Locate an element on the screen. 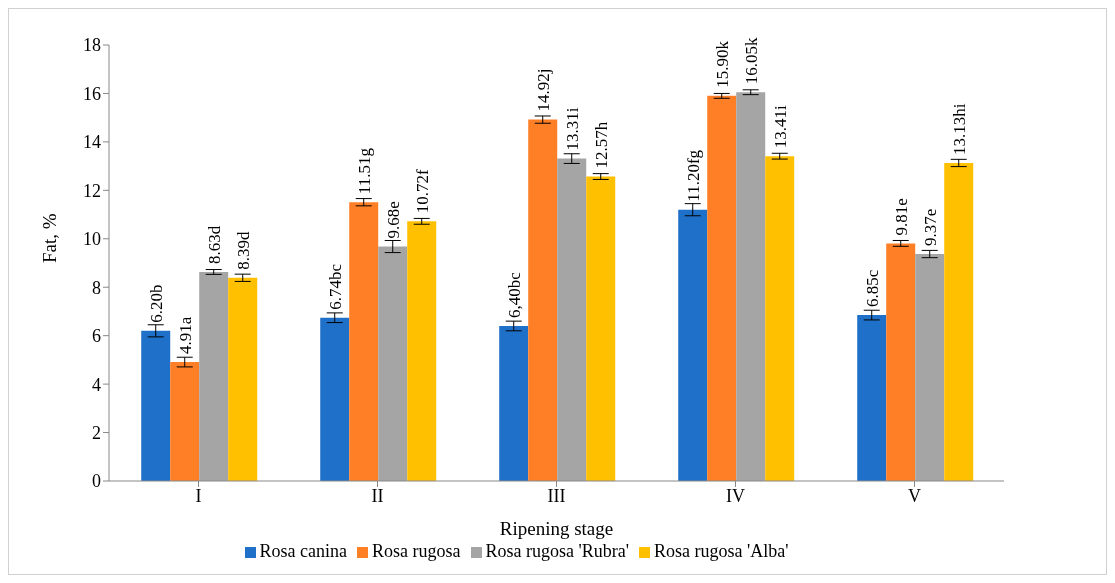  data-label: 8.63d is located at coordinates (214, 244).